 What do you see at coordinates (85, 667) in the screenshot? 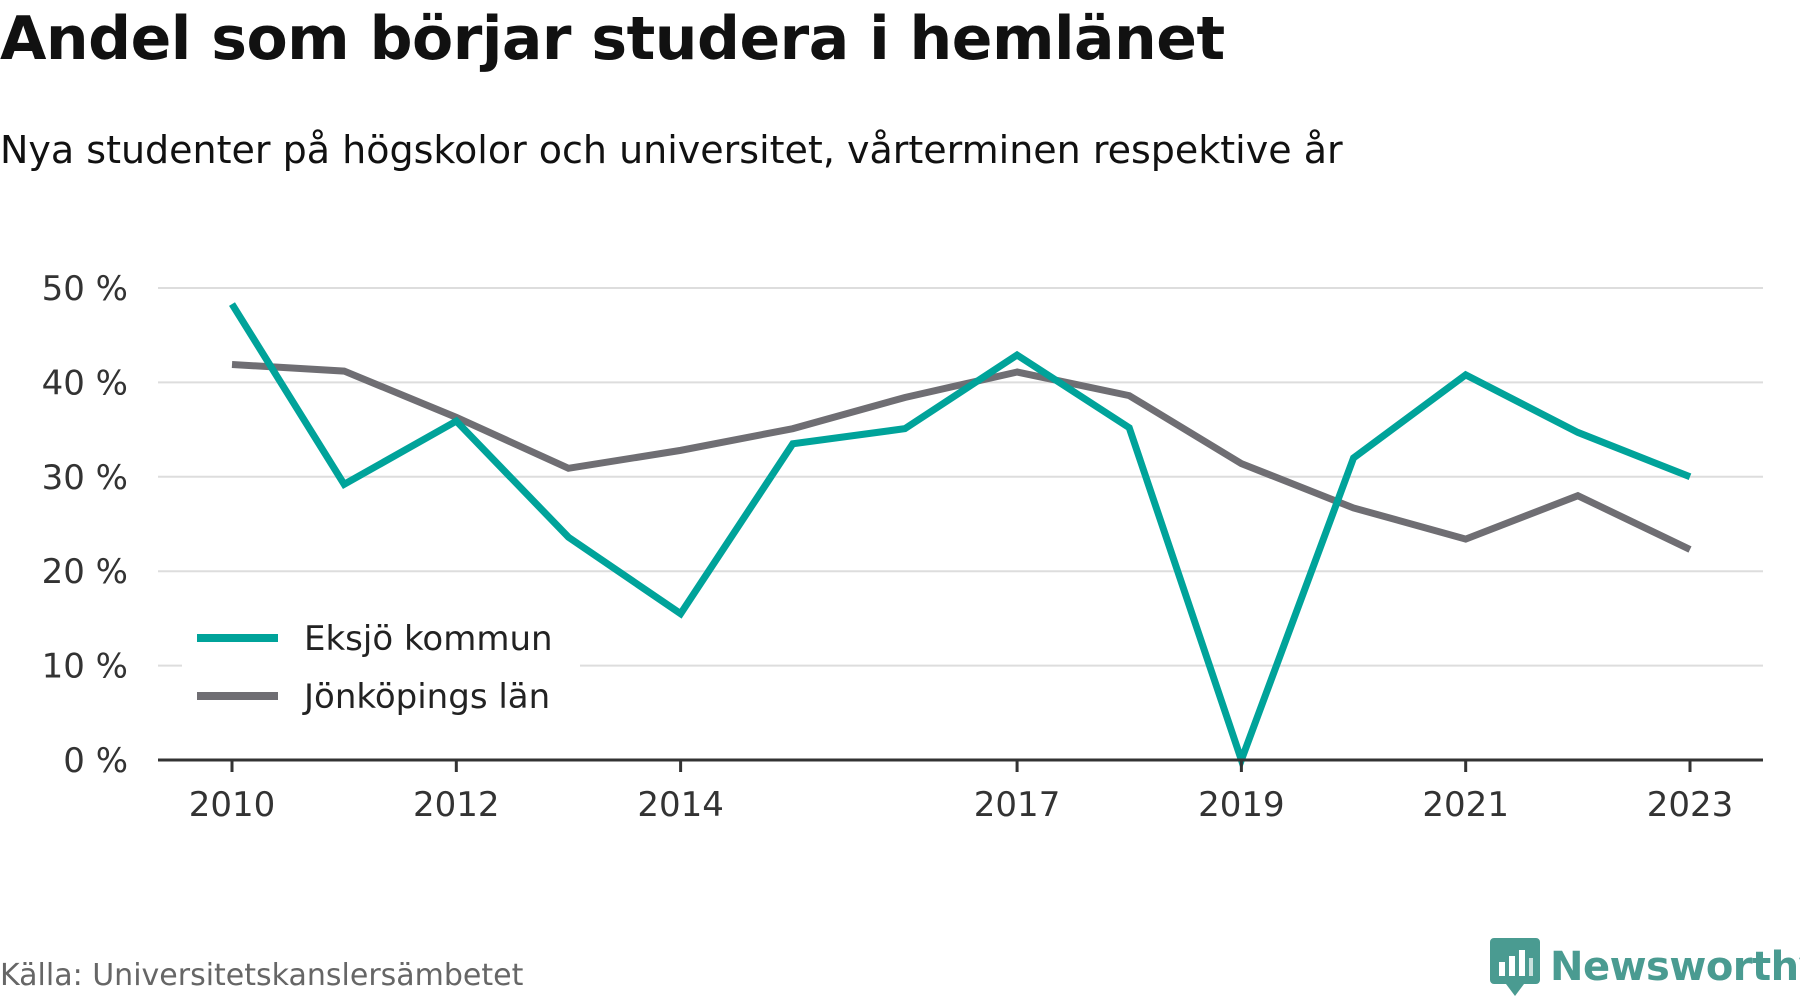
I see `y-tick-label-10: 10 %` at bounding box center [85, 667].